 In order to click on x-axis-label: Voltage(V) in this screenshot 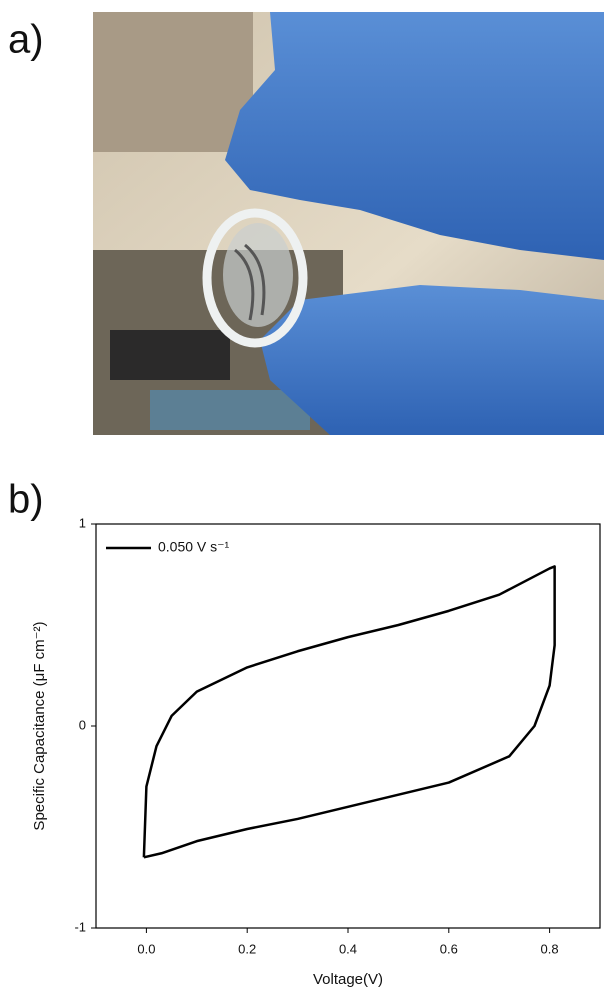, I will do `click(348, 979)`.